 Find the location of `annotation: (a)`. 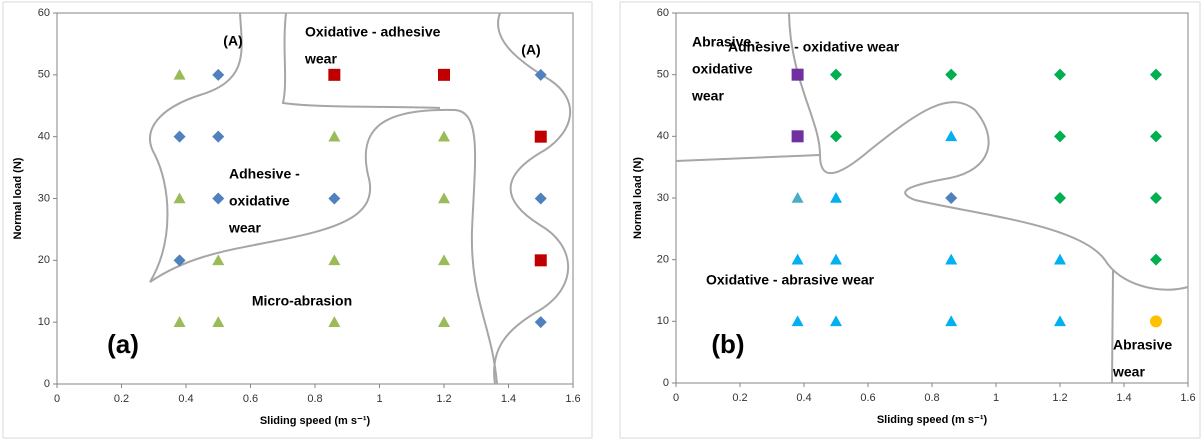

annotation: (a) is located at coordinates (123, 344).